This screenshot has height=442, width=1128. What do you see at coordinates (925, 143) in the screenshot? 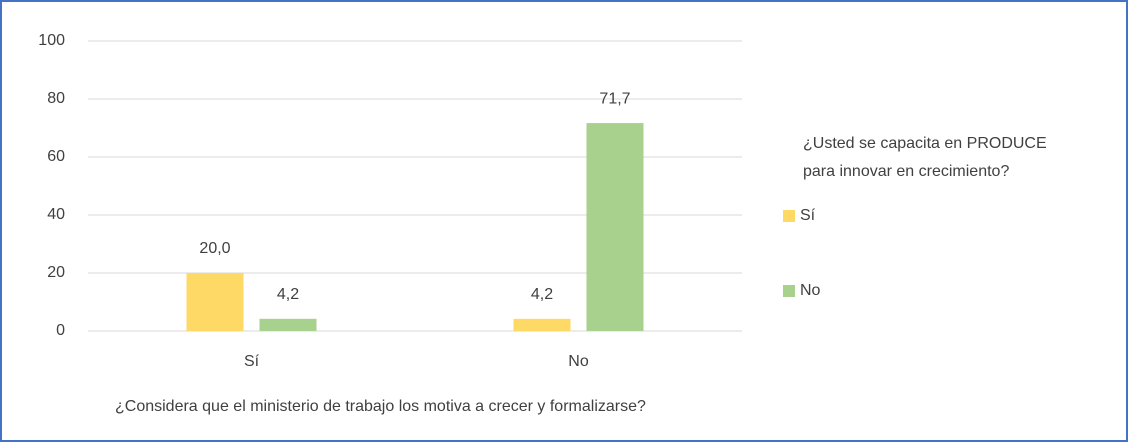
I see `legend-title: ¿Usted se capacita en PRODUCE` at bounding box center [925, 143].